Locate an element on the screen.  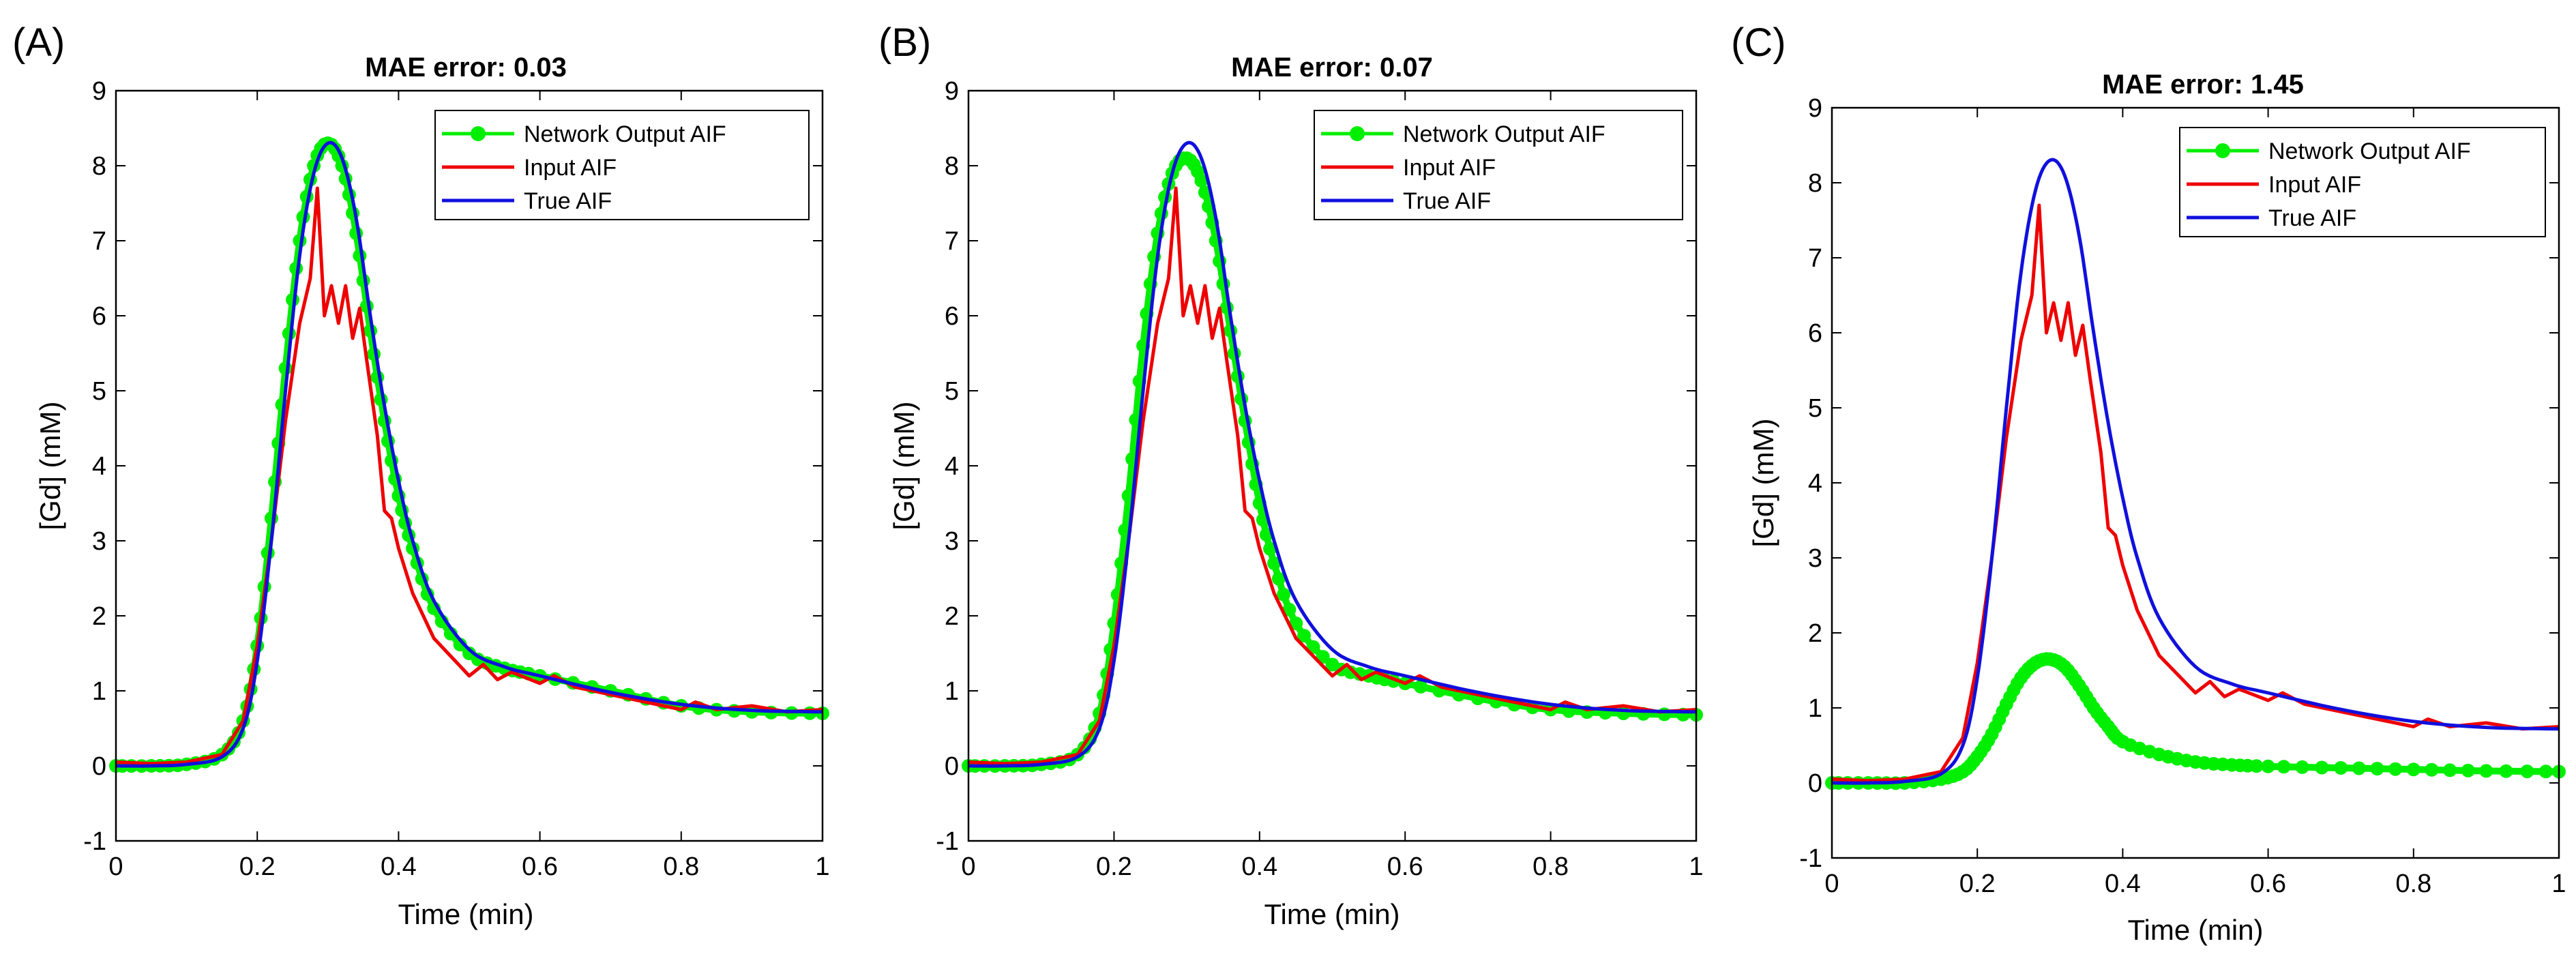
panel-letter: (C) is located at coordinates (1758, 42).